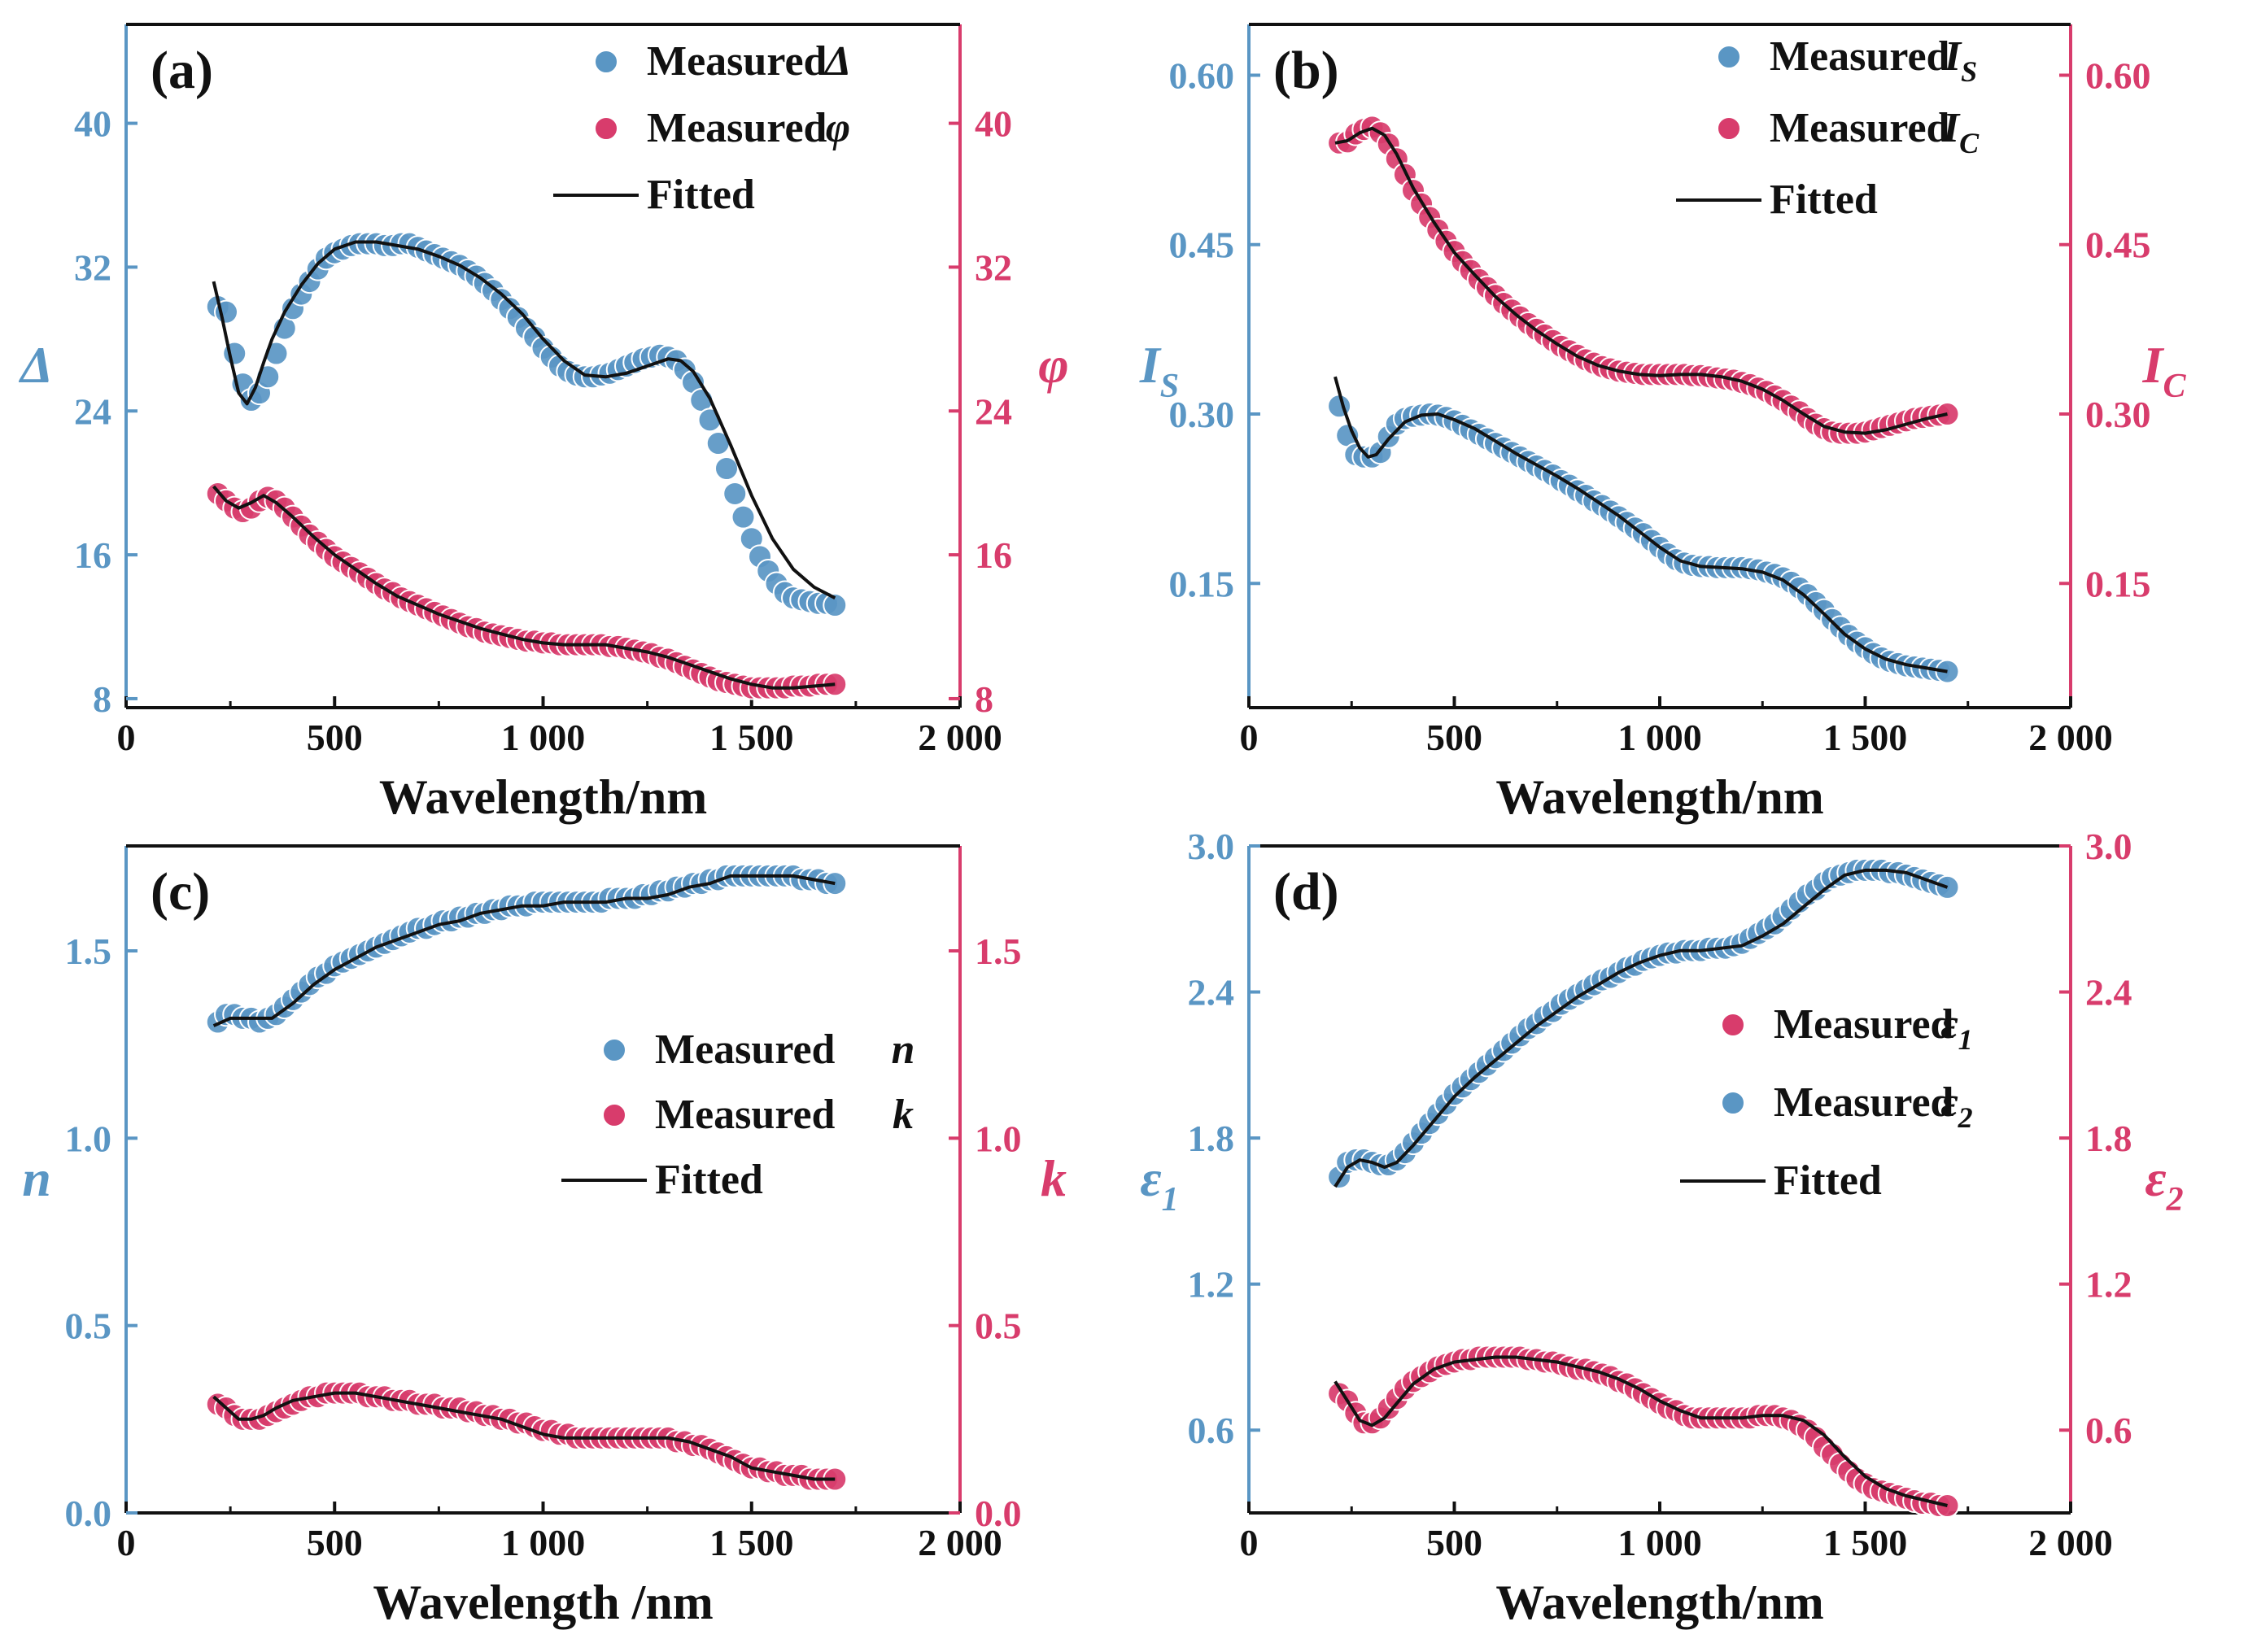 The height and width of the screenshot is (1652, 2248). I want to click on right-tick-label: 8, so click(984, 699).